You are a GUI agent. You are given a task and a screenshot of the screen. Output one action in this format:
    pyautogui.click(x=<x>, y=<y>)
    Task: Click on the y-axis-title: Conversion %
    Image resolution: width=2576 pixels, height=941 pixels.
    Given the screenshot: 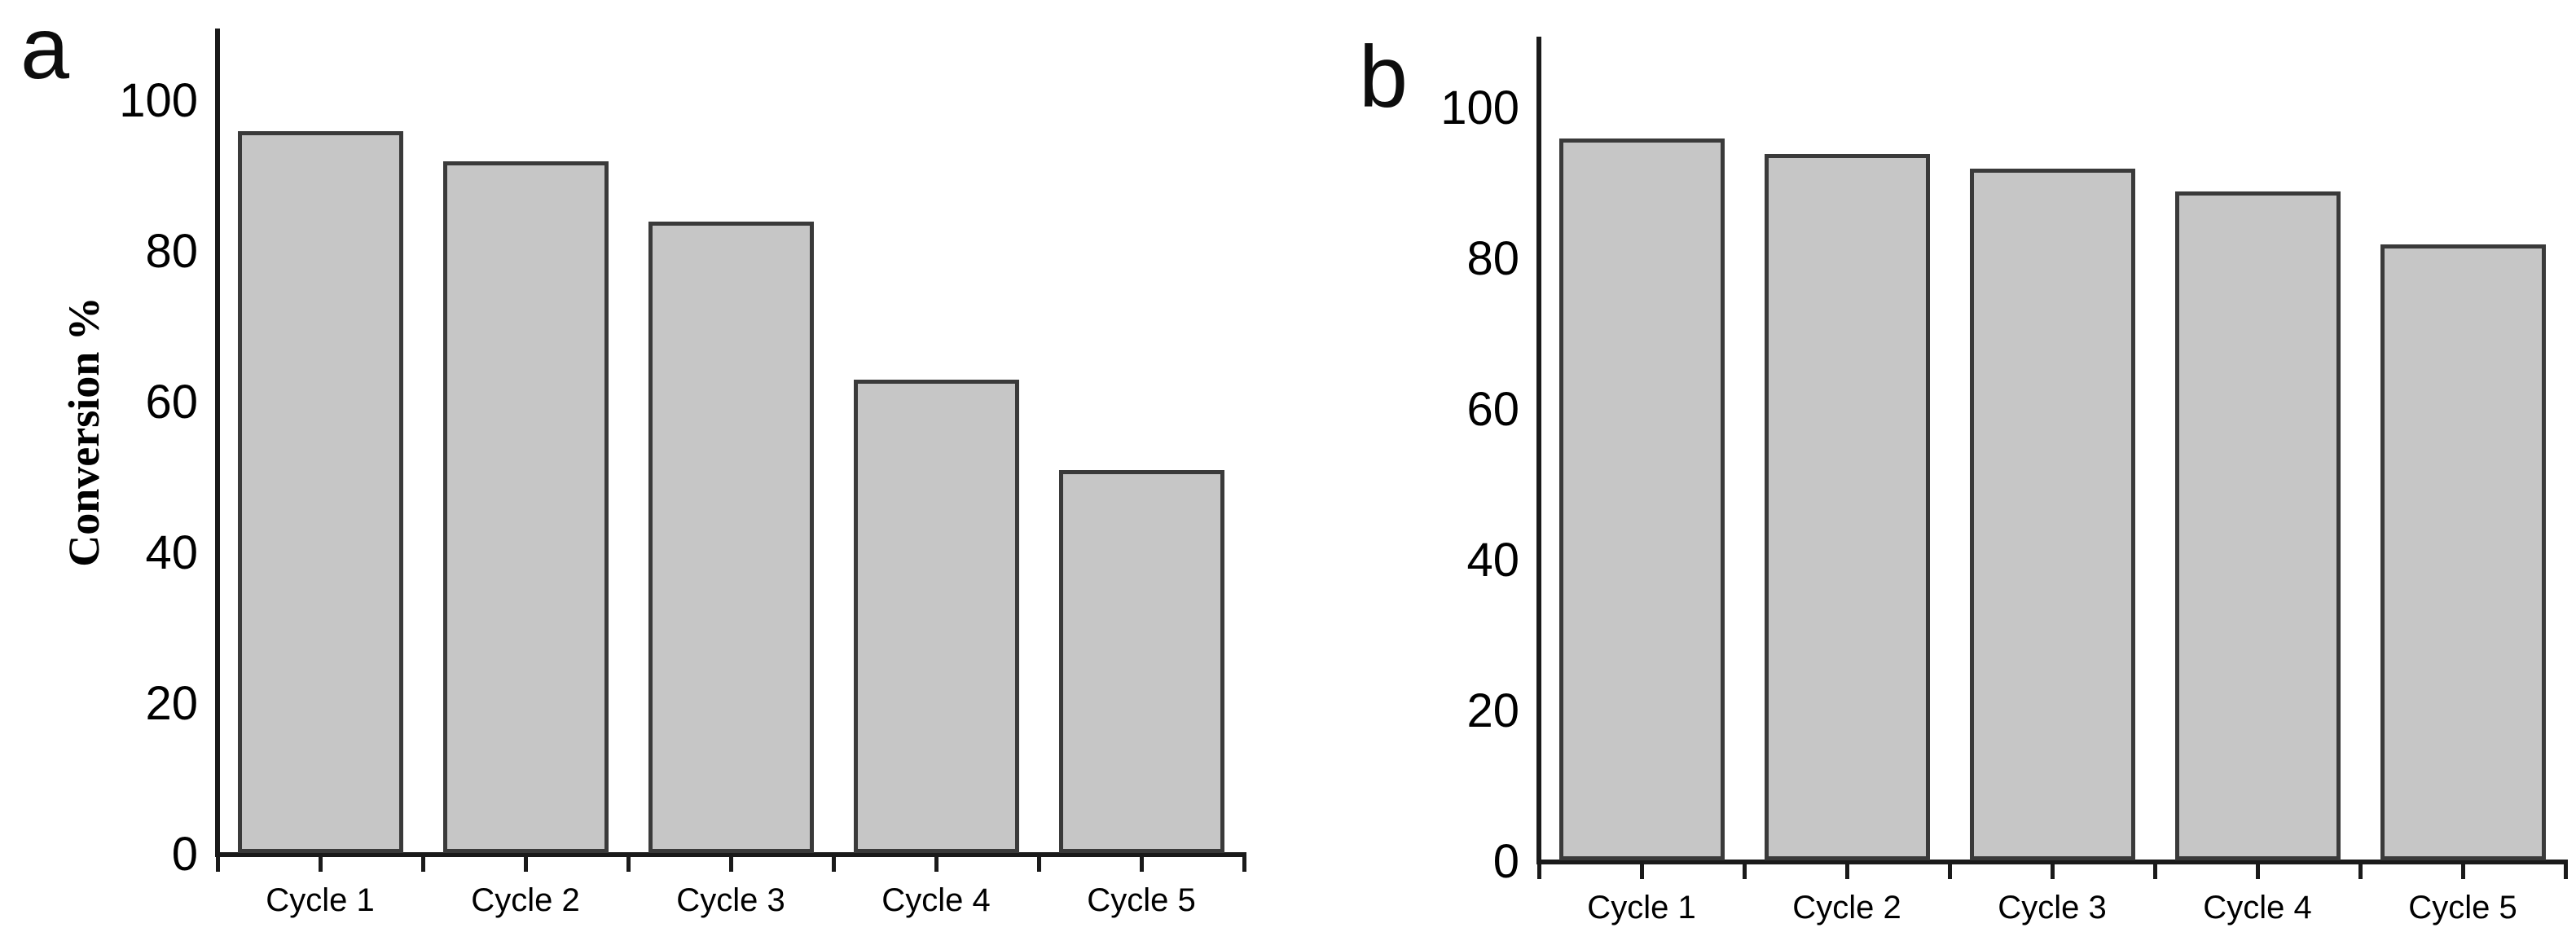 What is the action you would take?
    pyautogui.click(x=83, y=432)
    